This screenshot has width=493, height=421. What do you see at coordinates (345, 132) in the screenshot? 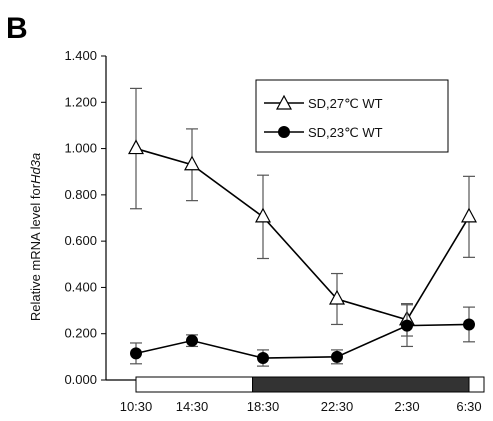
I see `legend-label-series-2: SD,23℃ WT` at bounding box center [345, 132].